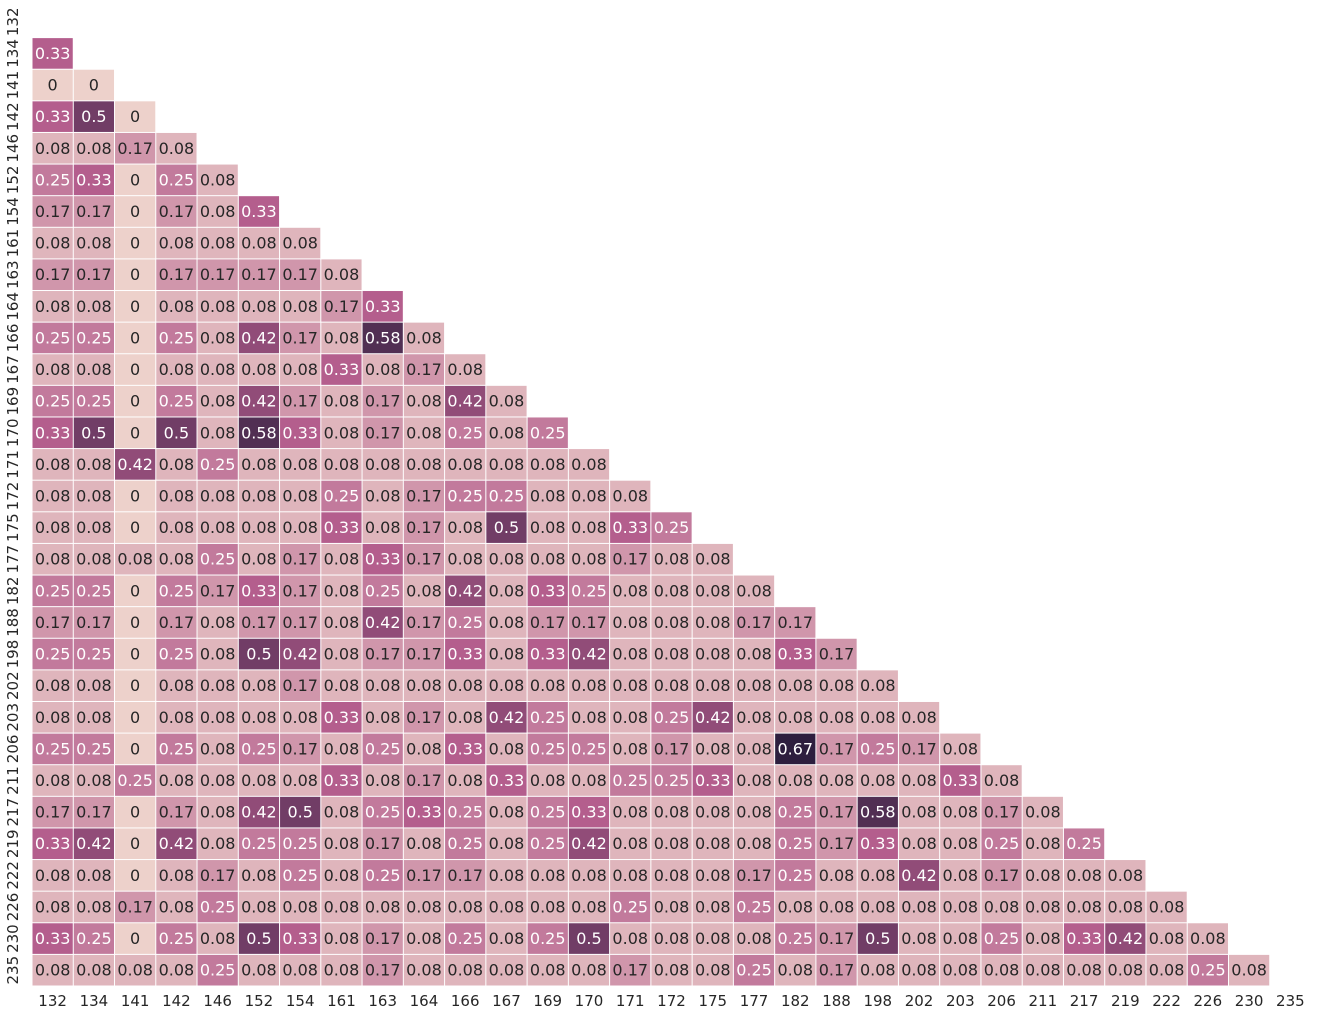  What do you see at coordinates (795, 1001) in the screenshot?
I see `x-tick-label: 182` at bounding box center [795, 1001].